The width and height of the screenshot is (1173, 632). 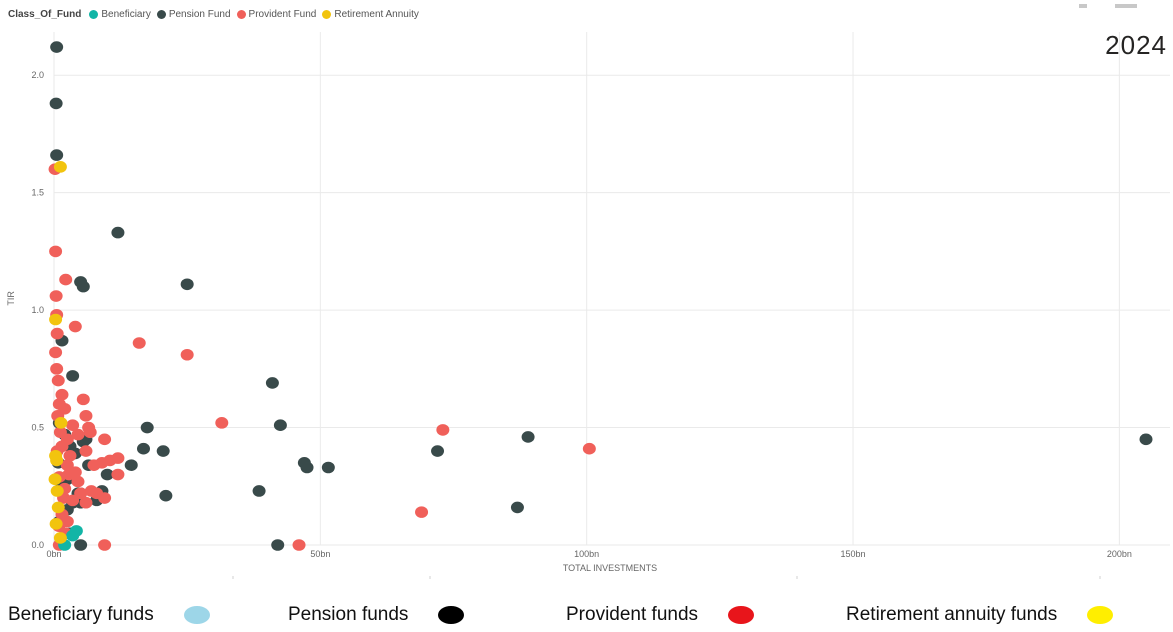 What do you see at coordinates (610, 568) in the screenshot?
I see `x-axis-title: TOTAL INVESTMENTS` at bounding box center [610, 568].